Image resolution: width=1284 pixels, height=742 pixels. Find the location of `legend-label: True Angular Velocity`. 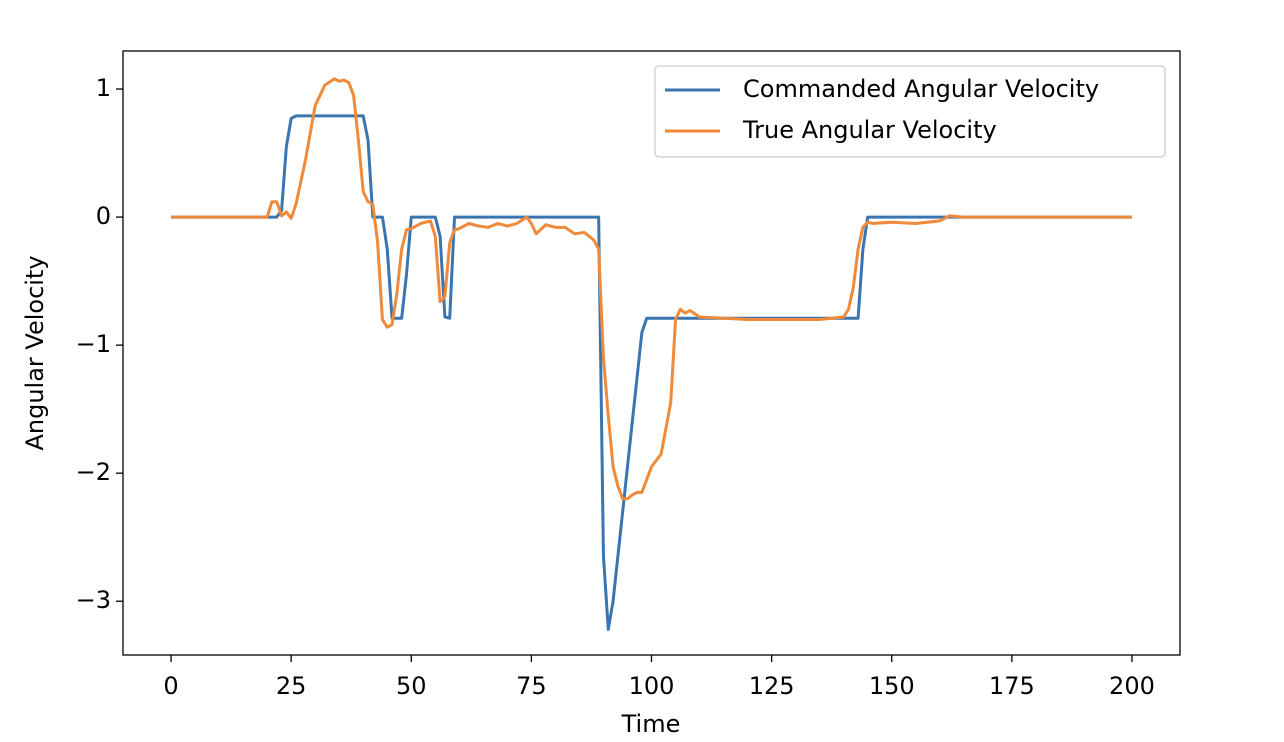

legend-label: True Angular Velocity is located at coordinates (869, 130).